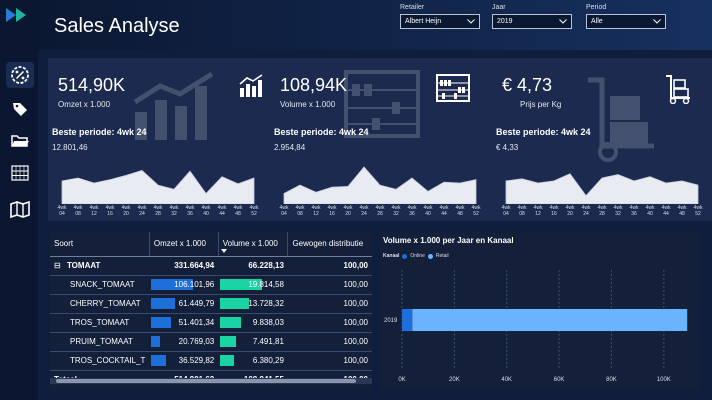  I want to click on omzet-value: 106.101,96, so click(194, 284).